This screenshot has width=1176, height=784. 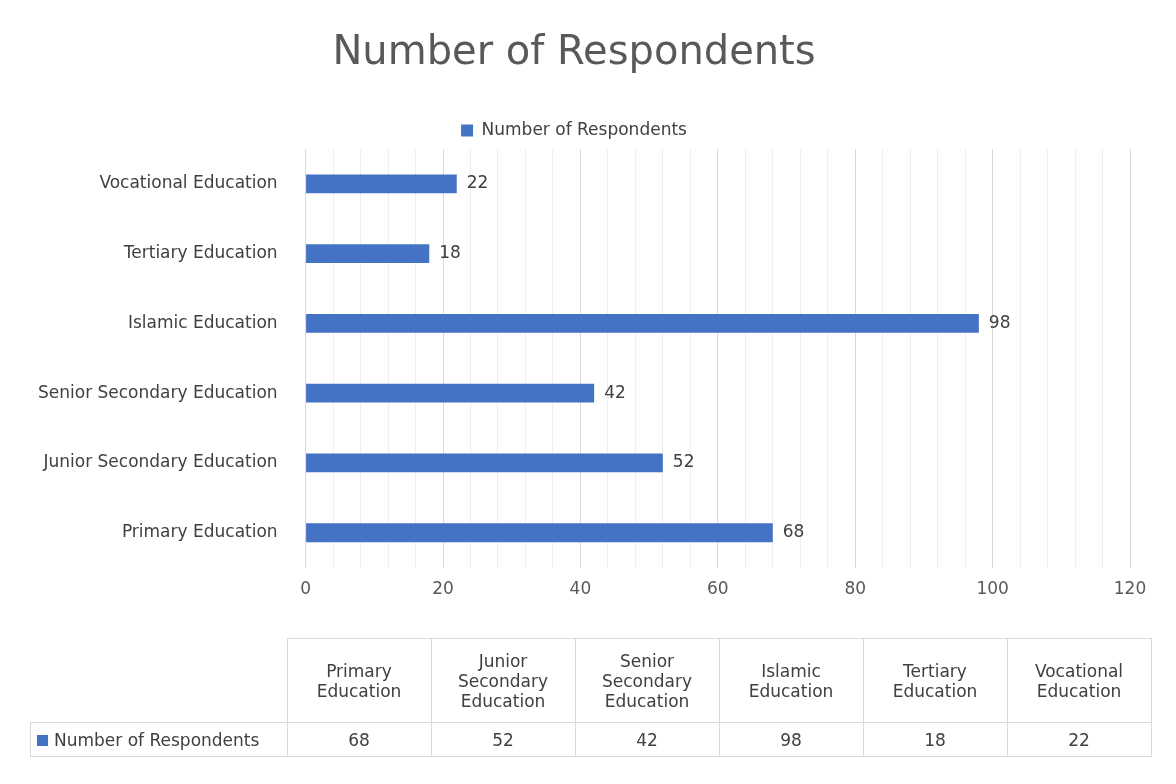 I want to click on x-tick-label: 60, so click(x=717, y=588).